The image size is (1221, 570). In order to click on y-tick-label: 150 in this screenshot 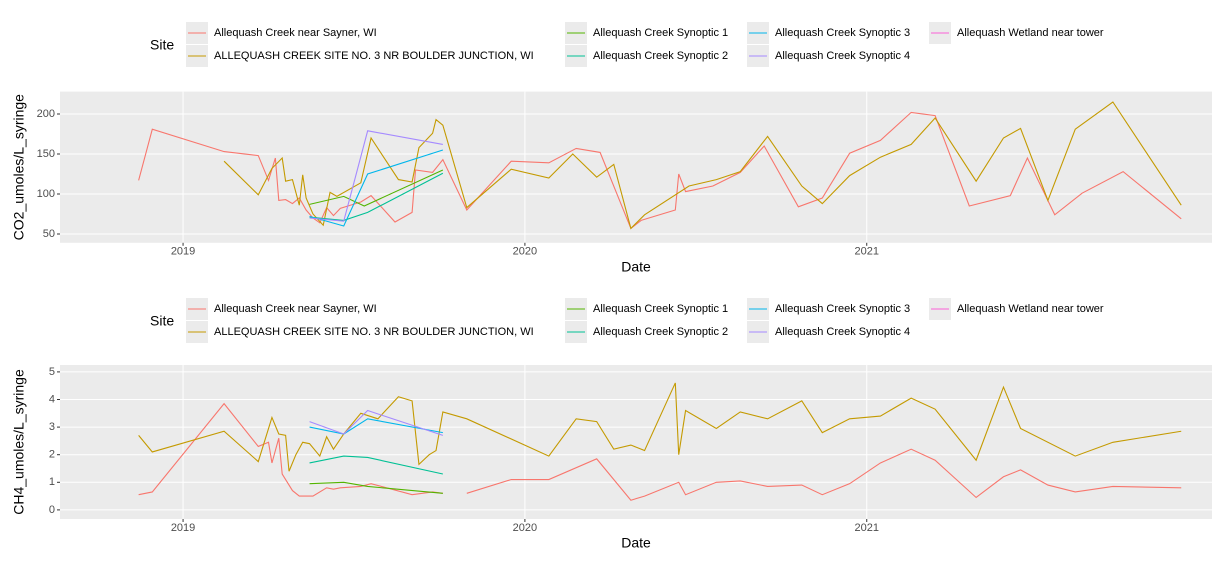, I will do `click(46, 154)`.